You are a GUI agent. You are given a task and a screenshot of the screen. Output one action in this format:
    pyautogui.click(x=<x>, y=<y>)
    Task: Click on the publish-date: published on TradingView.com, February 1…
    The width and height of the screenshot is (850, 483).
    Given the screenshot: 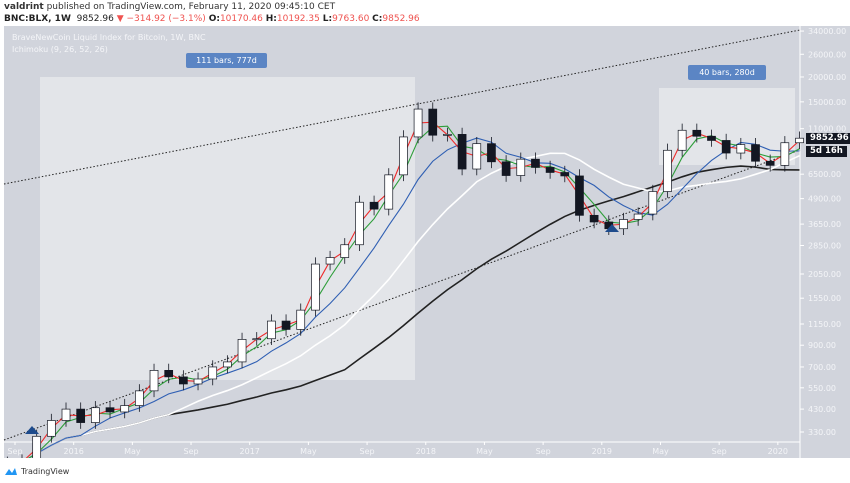 What is the action you would take?
    pyautogui.click(x=191, y=7)
    